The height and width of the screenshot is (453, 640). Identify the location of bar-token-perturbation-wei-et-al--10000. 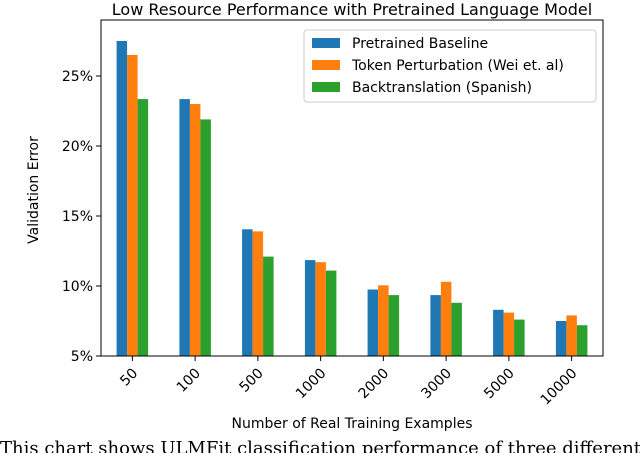
(571, 335).